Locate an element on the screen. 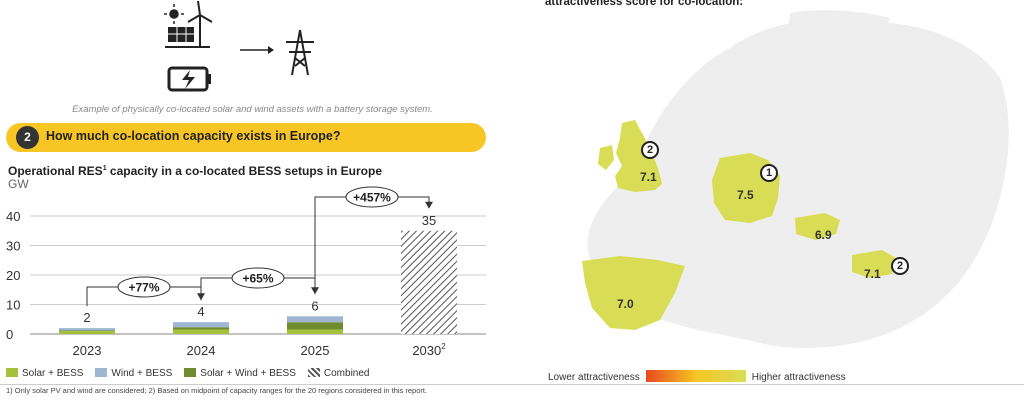 This screenshot has width=1024, height=404. bar-total-label: 35 is located at coordinates (429, 220).